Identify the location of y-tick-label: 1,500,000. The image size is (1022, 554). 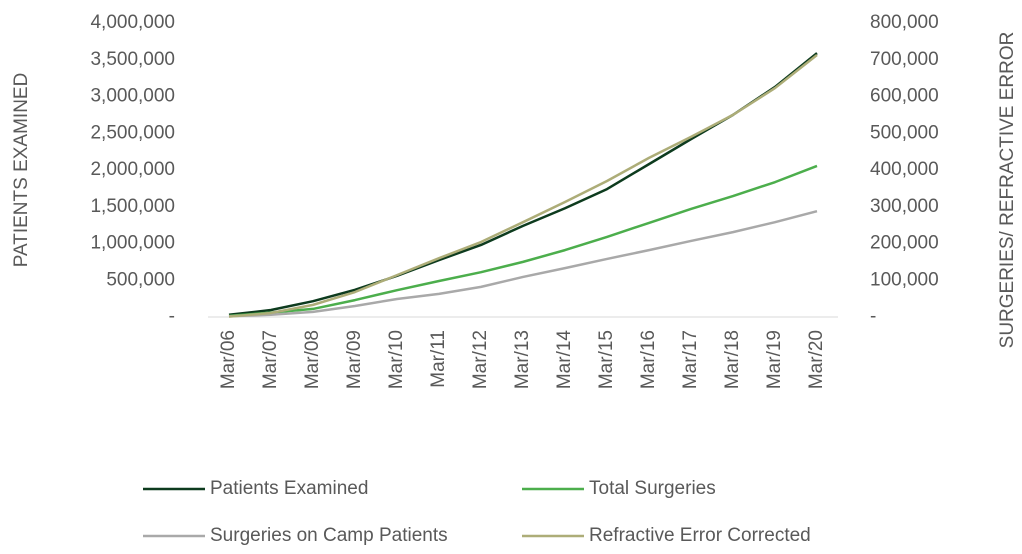
(132, 206).